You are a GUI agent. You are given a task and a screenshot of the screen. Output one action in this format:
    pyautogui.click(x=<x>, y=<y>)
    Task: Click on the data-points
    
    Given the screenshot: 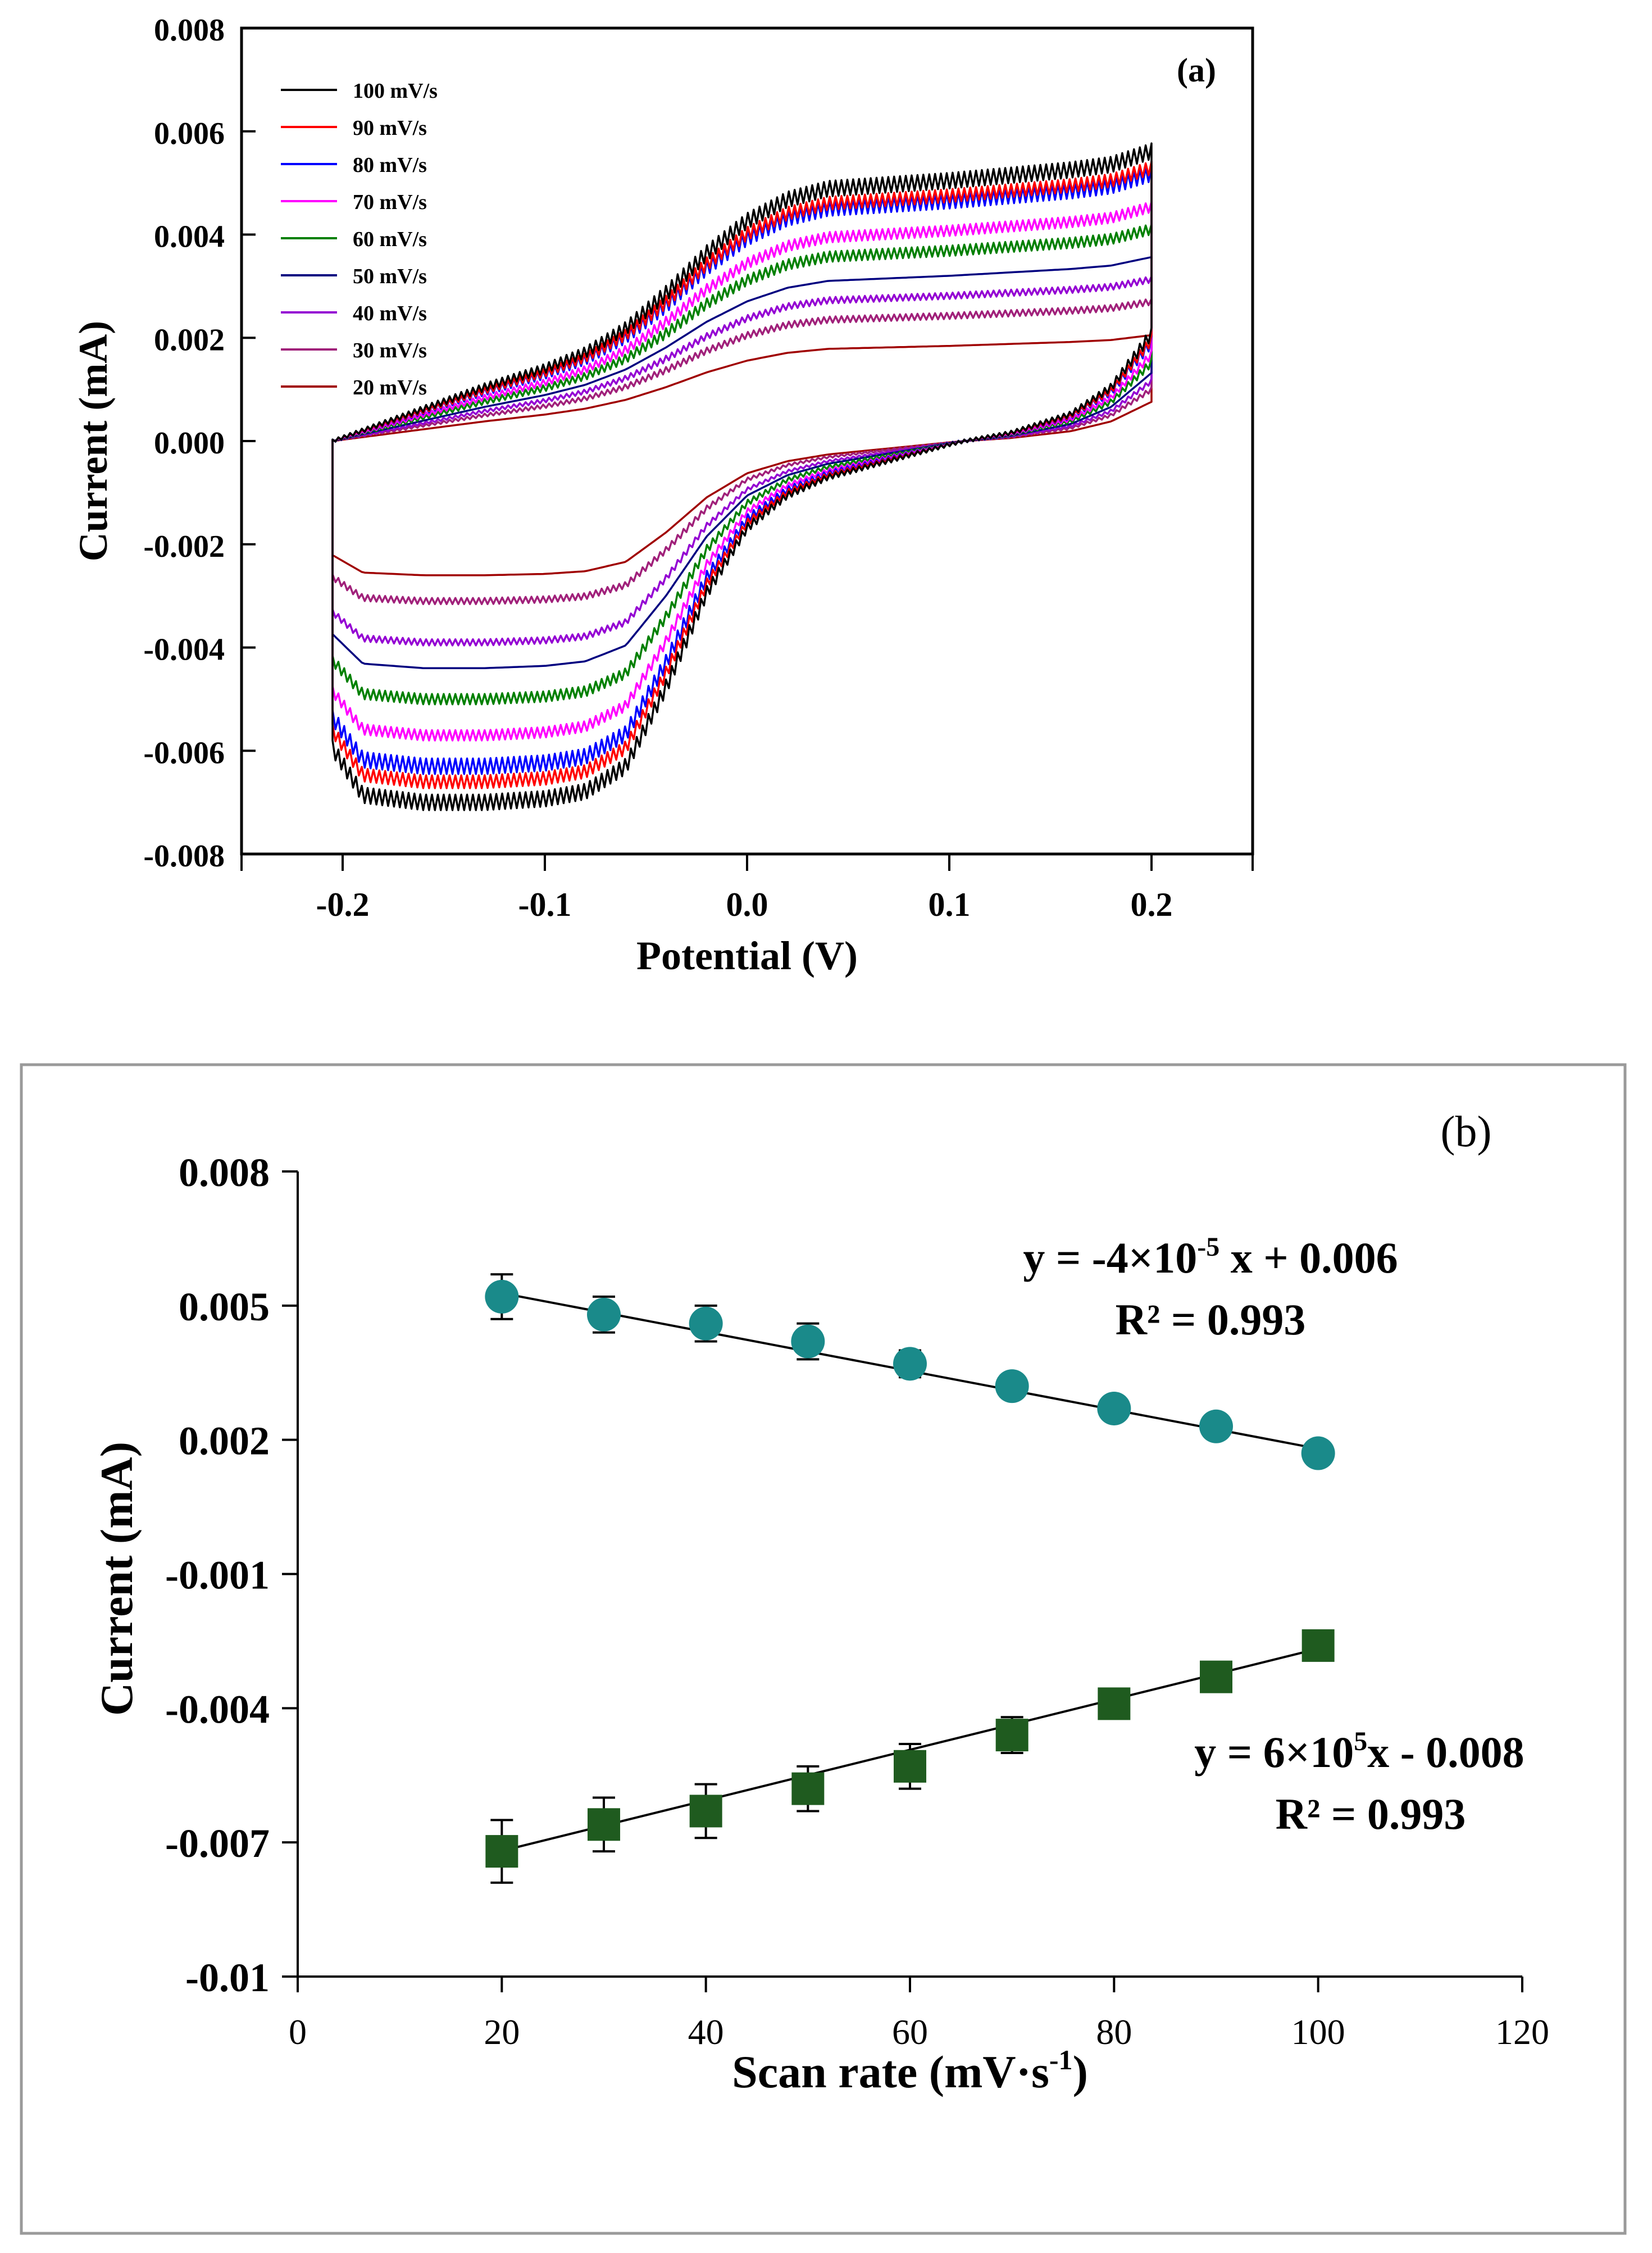 What is the action you would take?
    pyautogui.click(x=910, y=1573)
    